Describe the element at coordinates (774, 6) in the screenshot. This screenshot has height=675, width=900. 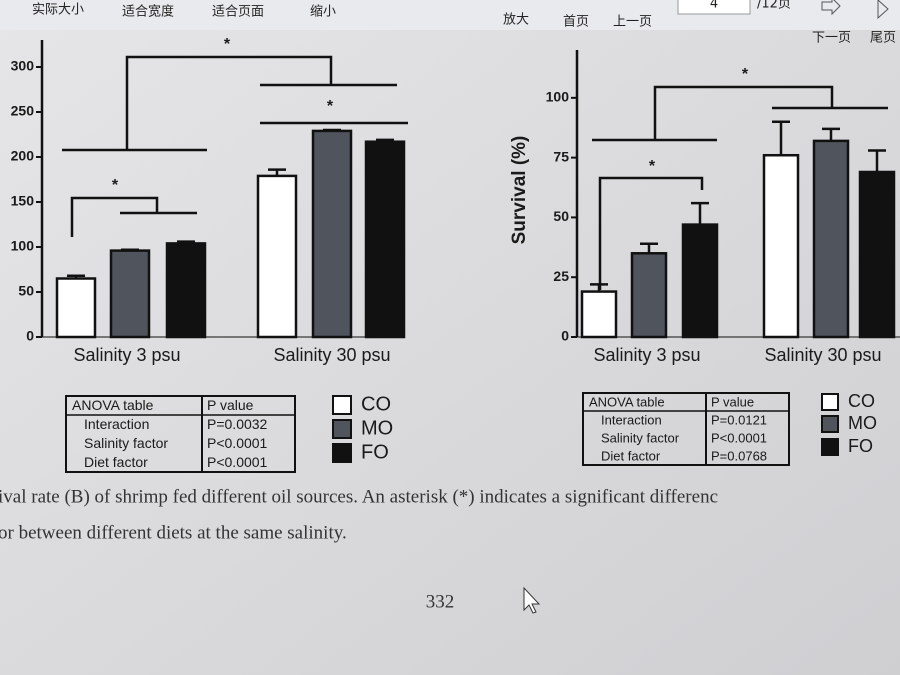
I see `page-total: /12页` at that location.